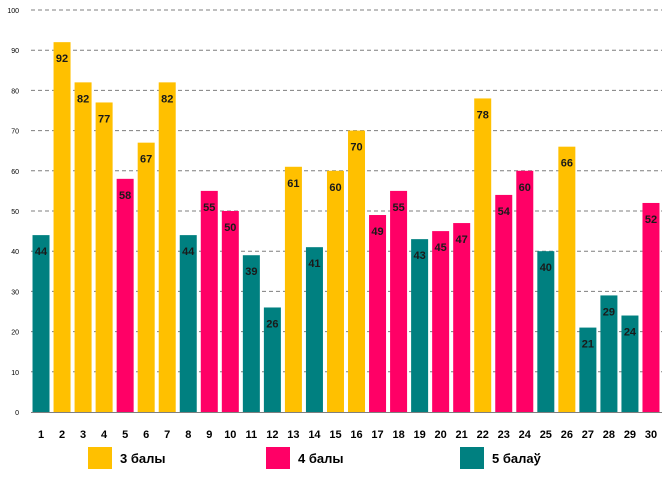  I want to click on data-label-16: 70, so click(356, 148).